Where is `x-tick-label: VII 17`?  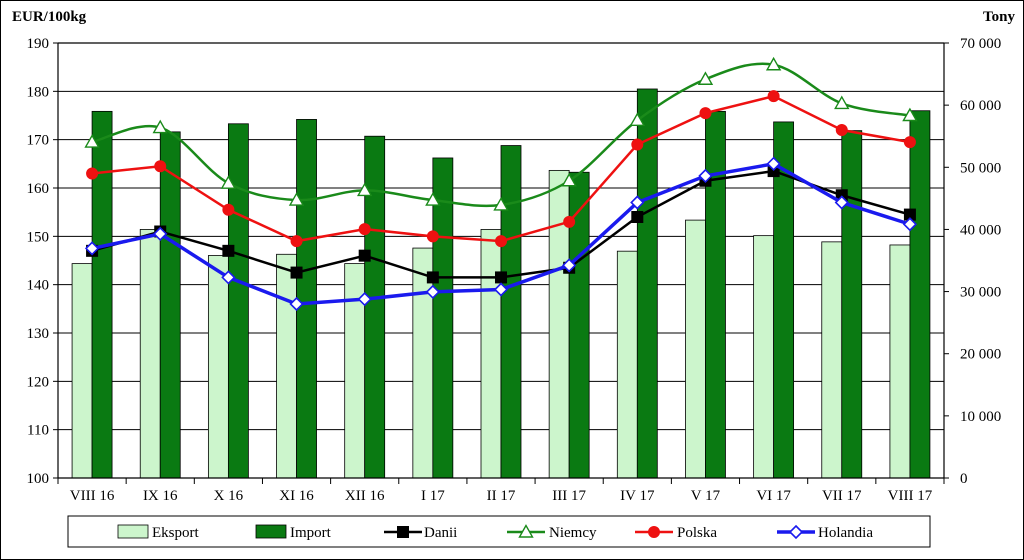
x-tick-label: VII 17 is located at coordinates (842, 496).